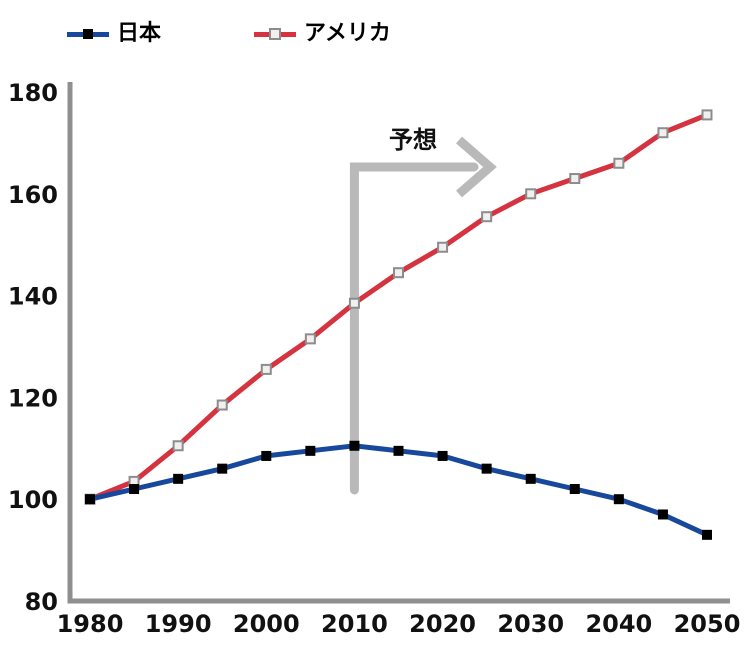 The image size is (750, 660). Describe the element at coordinates (399, 624) in the screenshot. I see `x-axis-tick-labels: 1980 1990 2000 2010 2020 2030 2040 2050` at that location.